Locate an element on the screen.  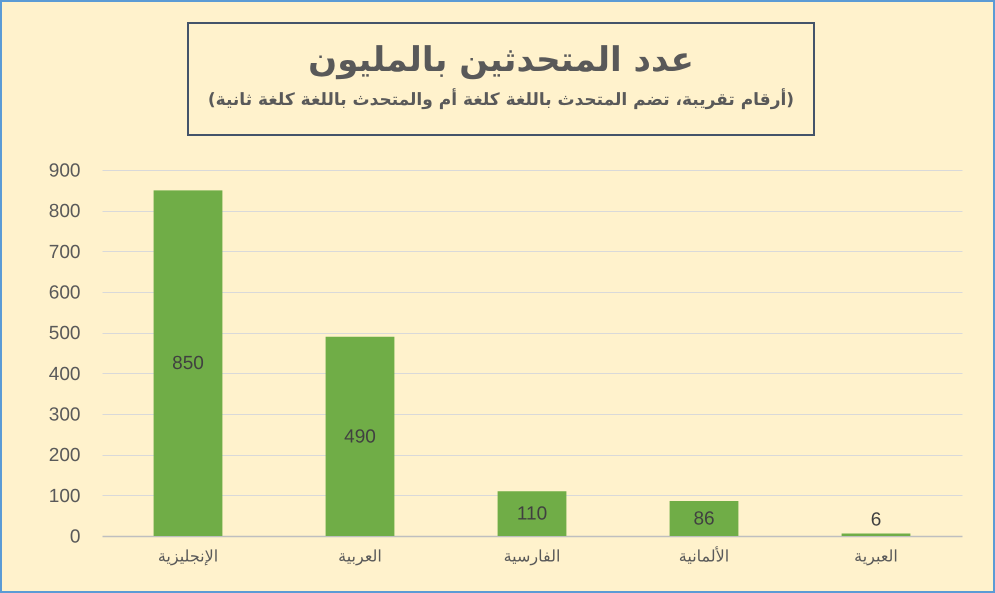
y-tick-label: 900 is located at coordinates (64, 171).